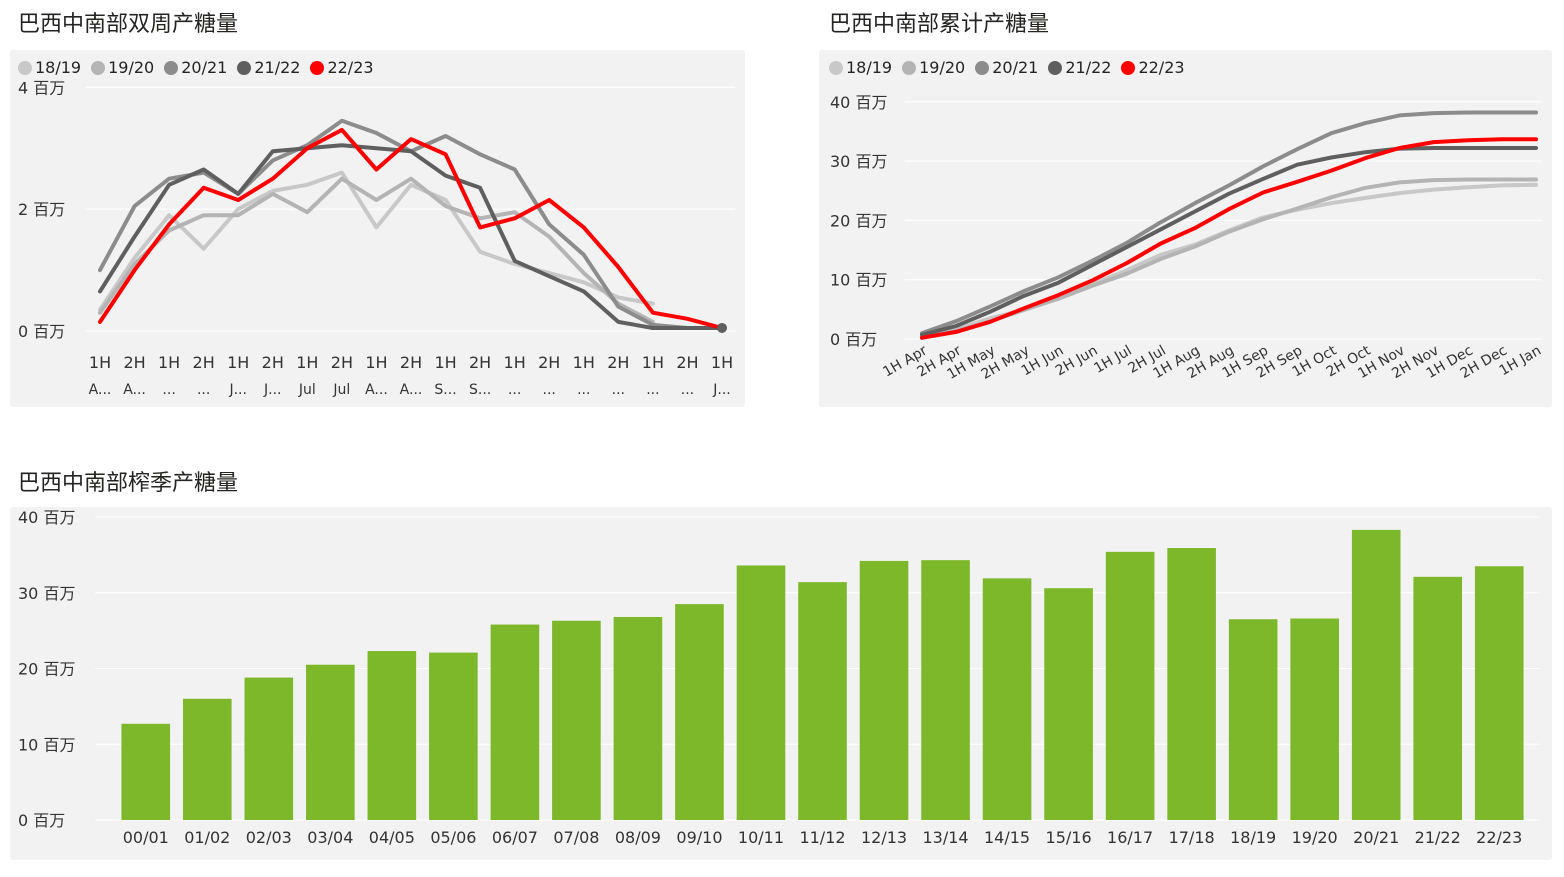  What do you see at coordinates (330, 837) in the screenshot?
I see `x-tick-label: 03/04` at bounding box center [330, 837].